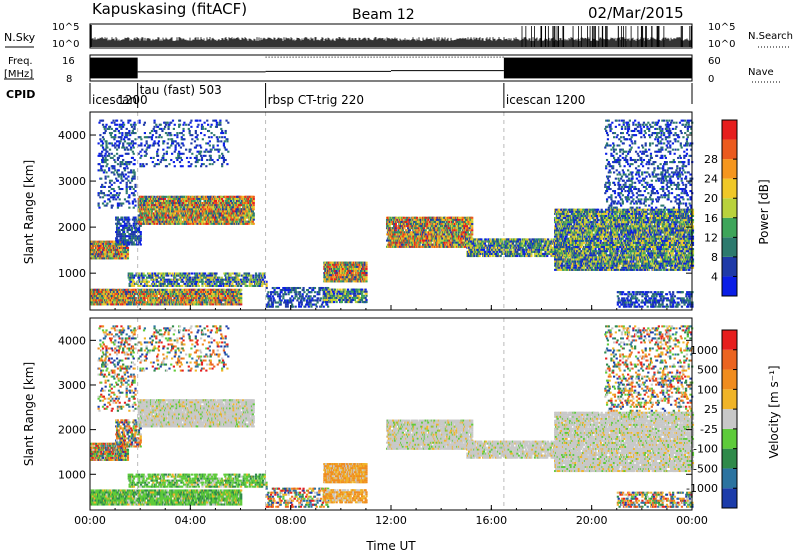 The height and width of the screenshot is (558, 800). What do you see at coordinates (721, 44) in the screenshot?
I see `nsearch-tick-bottom: 10^0` at bounding box center [721, 44].